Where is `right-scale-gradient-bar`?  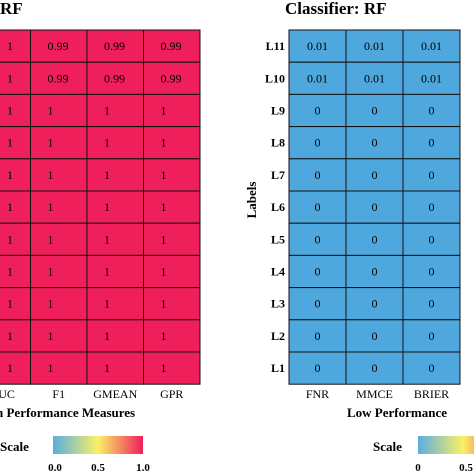
right-scale-gradient-bar is located at coordinates (446, 445).